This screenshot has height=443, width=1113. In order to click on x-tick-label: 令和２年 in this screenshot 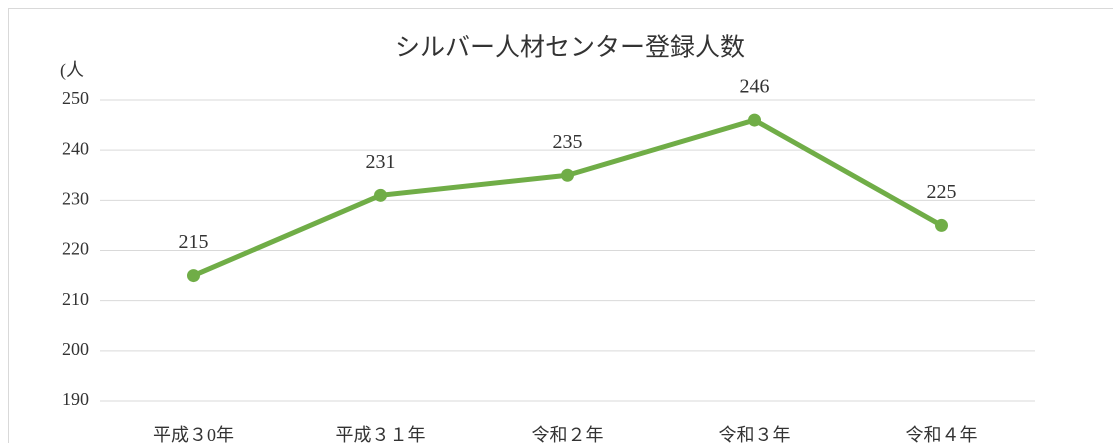, I will do `click(568, 434)`.